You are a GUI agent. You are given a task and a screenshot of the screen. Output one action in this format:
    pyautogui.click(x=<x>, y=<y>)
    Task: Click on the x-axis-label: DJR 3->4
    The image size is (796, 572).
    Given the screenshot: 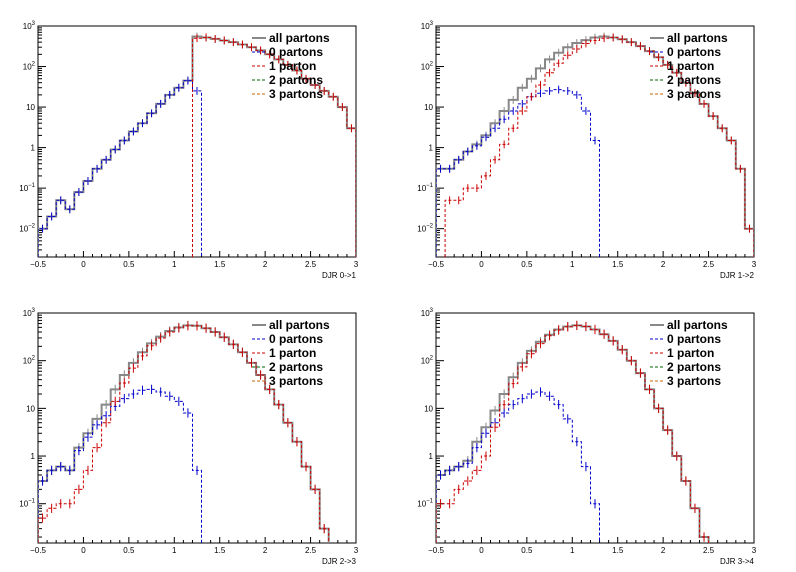 What is the action you would take?
    pyautogui.click(x=737, y=561)
    